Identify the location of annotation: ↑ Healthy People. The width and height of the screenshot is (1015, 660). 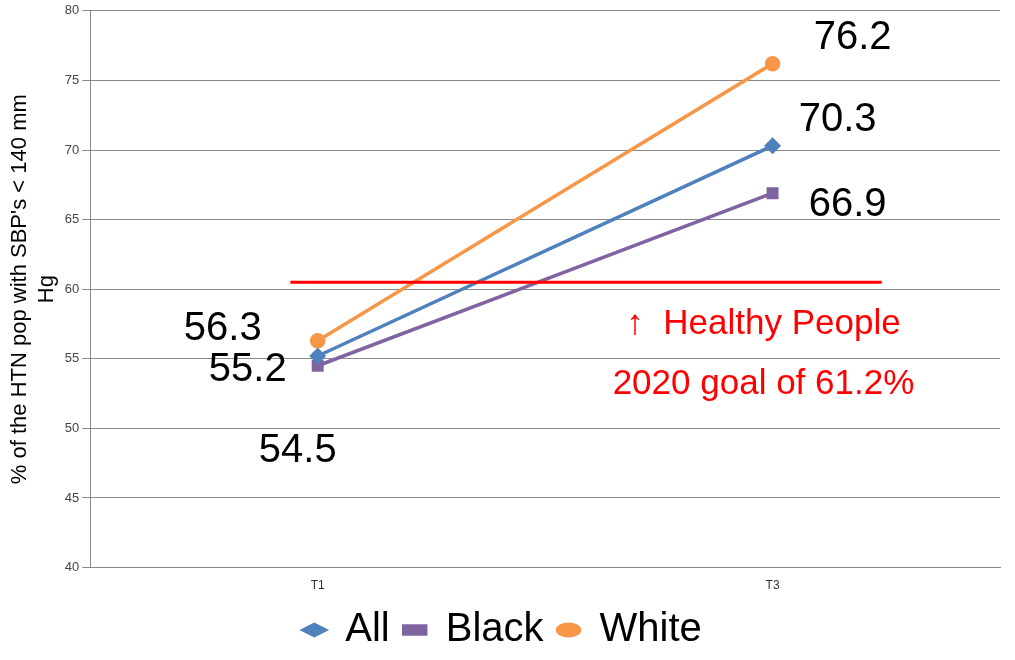
(763, 321).